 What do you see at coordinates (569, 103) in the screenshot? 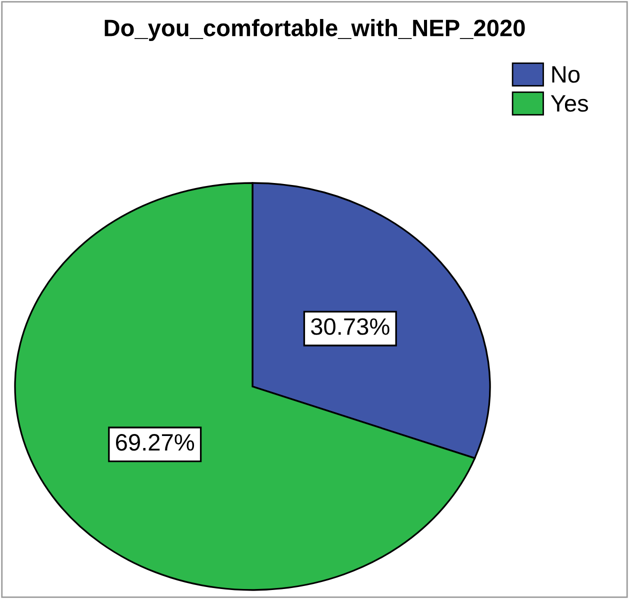
I see `legend-label: Yes` at bounding box center [569, 103].